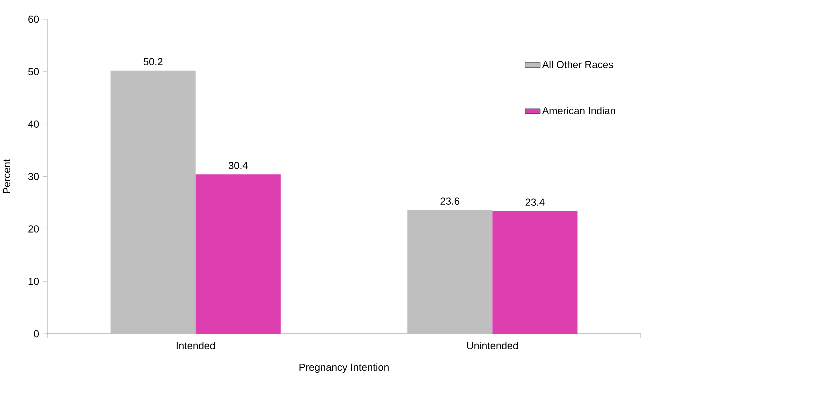 The height and width of the screenshot is (402, 840). What do you see at coordinates (492, 346) in the screenshot?
I see `x-tick-label: Unintended` at bounding box center [492, 346].